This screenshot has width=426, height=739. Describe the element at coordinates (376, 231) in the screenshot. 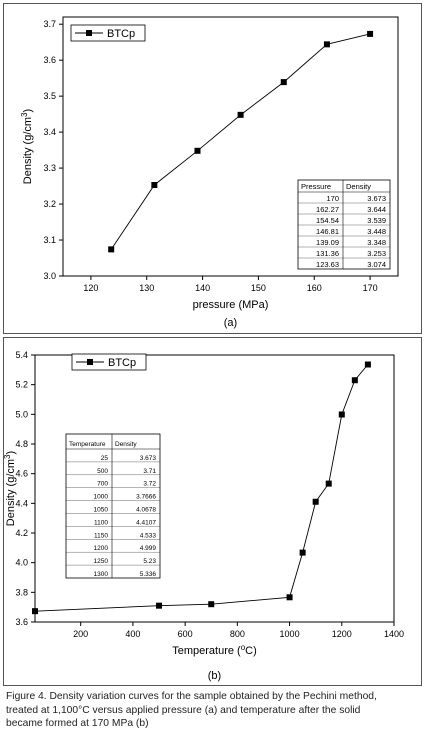

I see `table-cell: 3.448` at that location.